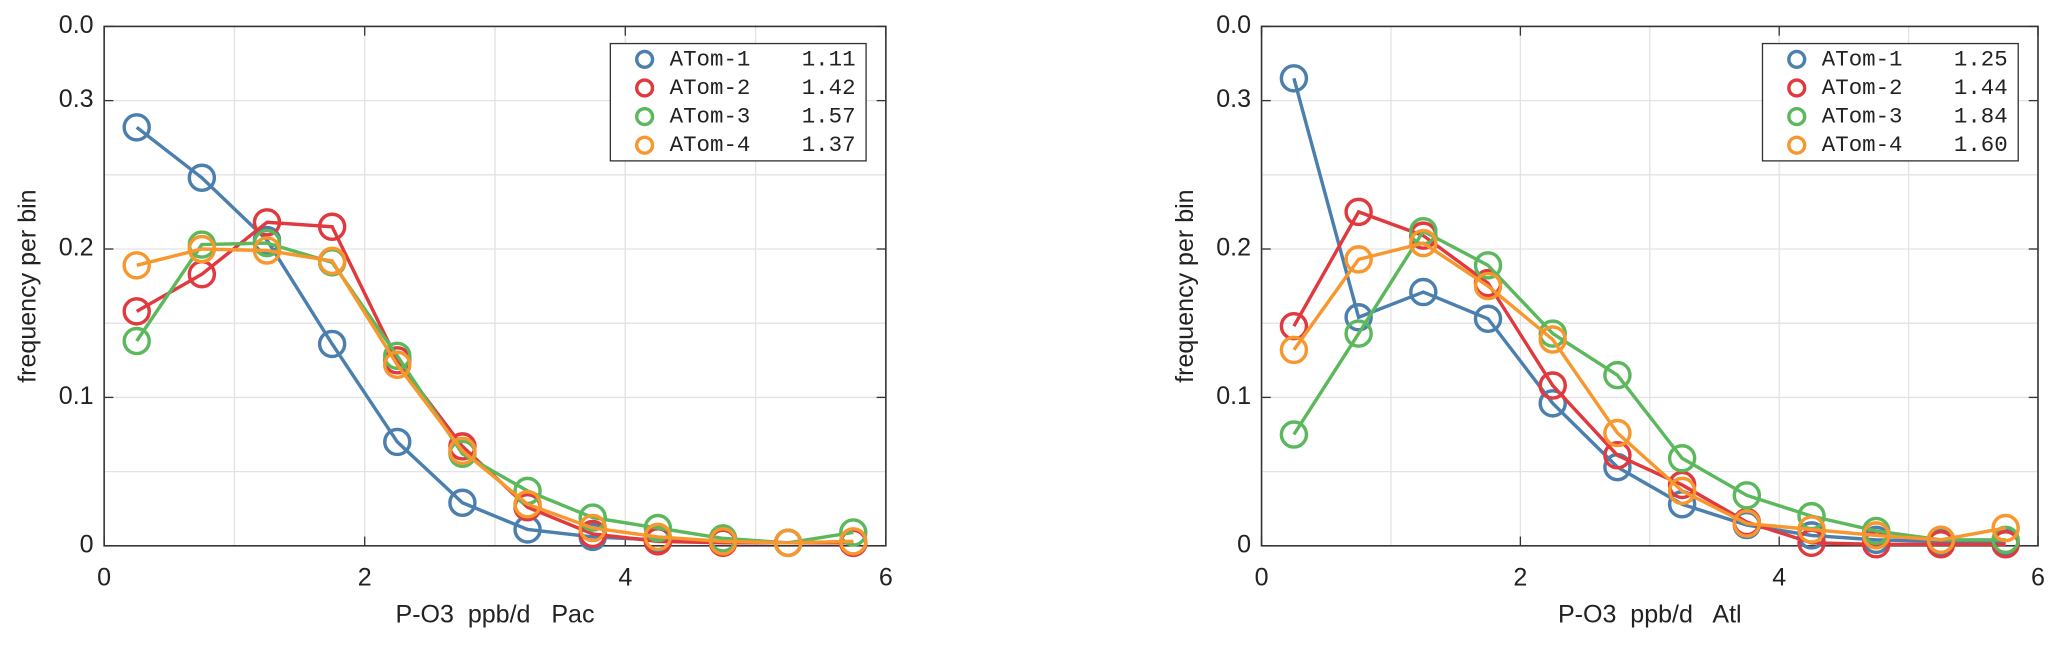 The image size is (2067, 650). What do you see at coordinates (829, 88) in the screenshot?
I see `legend-stat: 1.42` at bounding box center [829, 88].